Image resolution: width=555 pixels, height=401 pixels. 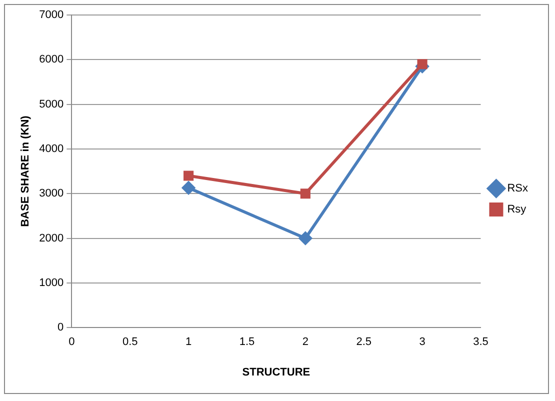 I want to click on x-tick-label: 2, so click(x=305, y=342).